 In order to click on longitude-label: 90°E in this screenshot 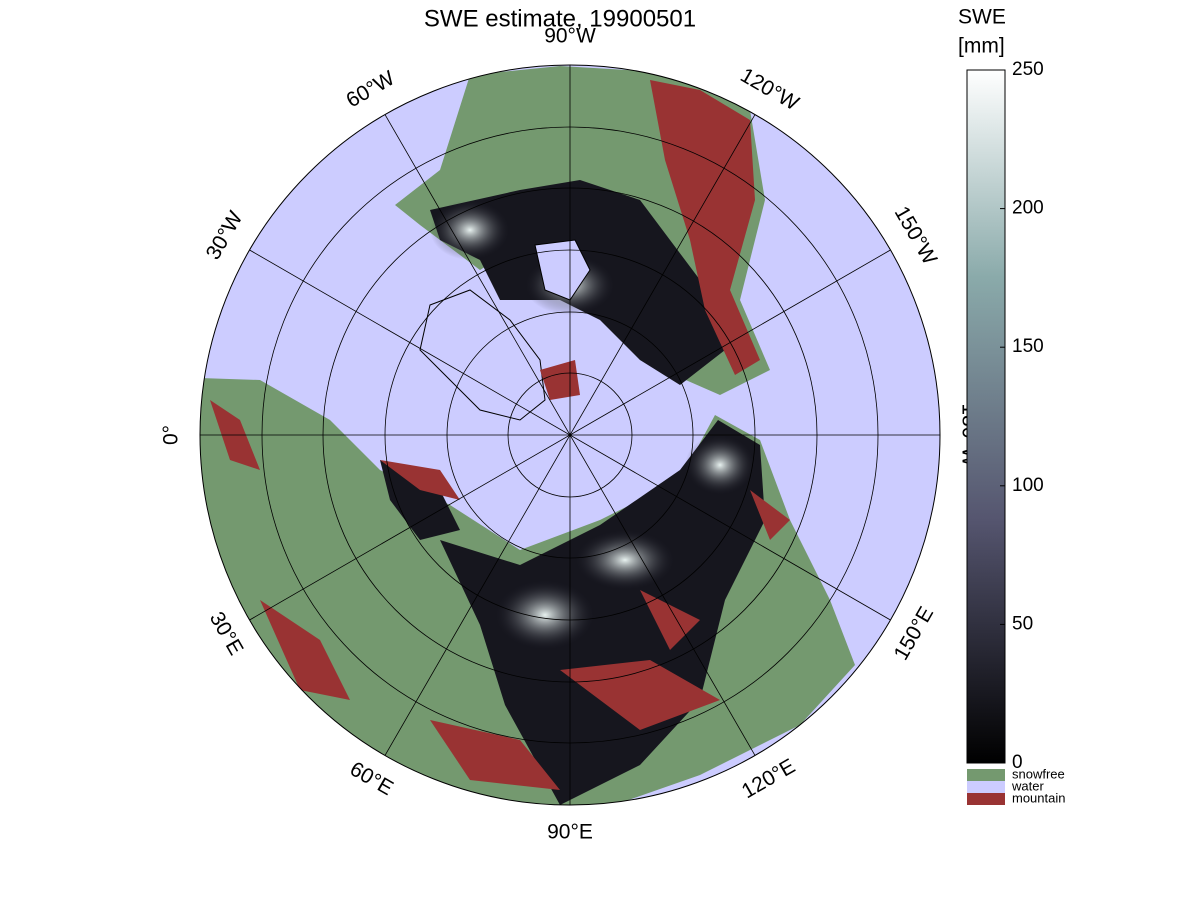, I will do `click(570, 832)`.